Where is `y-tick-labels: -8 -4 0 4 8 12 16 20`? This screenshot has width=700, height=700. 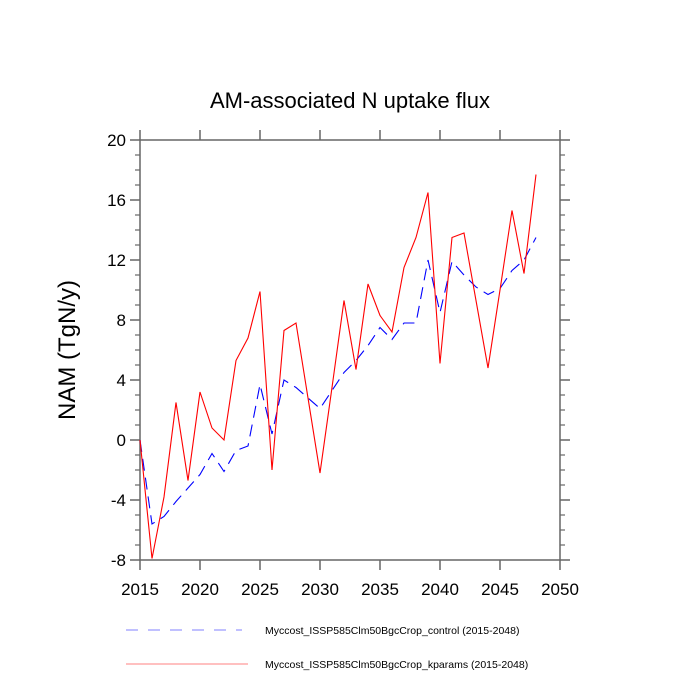 y-tick-labels: -8 -4 0 4 8 12 16 20 is located at coordinates (116, 350).